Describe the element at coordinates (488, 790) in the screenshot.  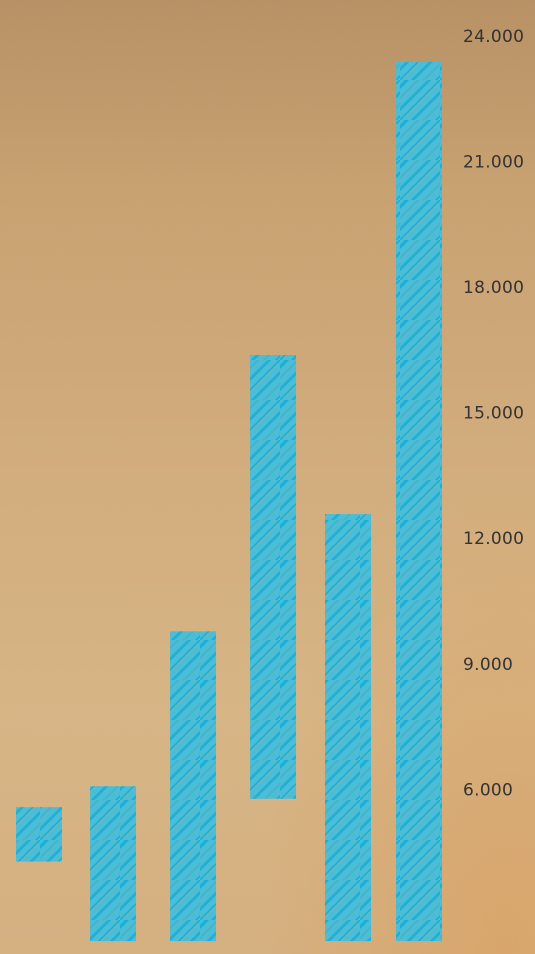
I see `y-tick-label: 6.000` at that location.